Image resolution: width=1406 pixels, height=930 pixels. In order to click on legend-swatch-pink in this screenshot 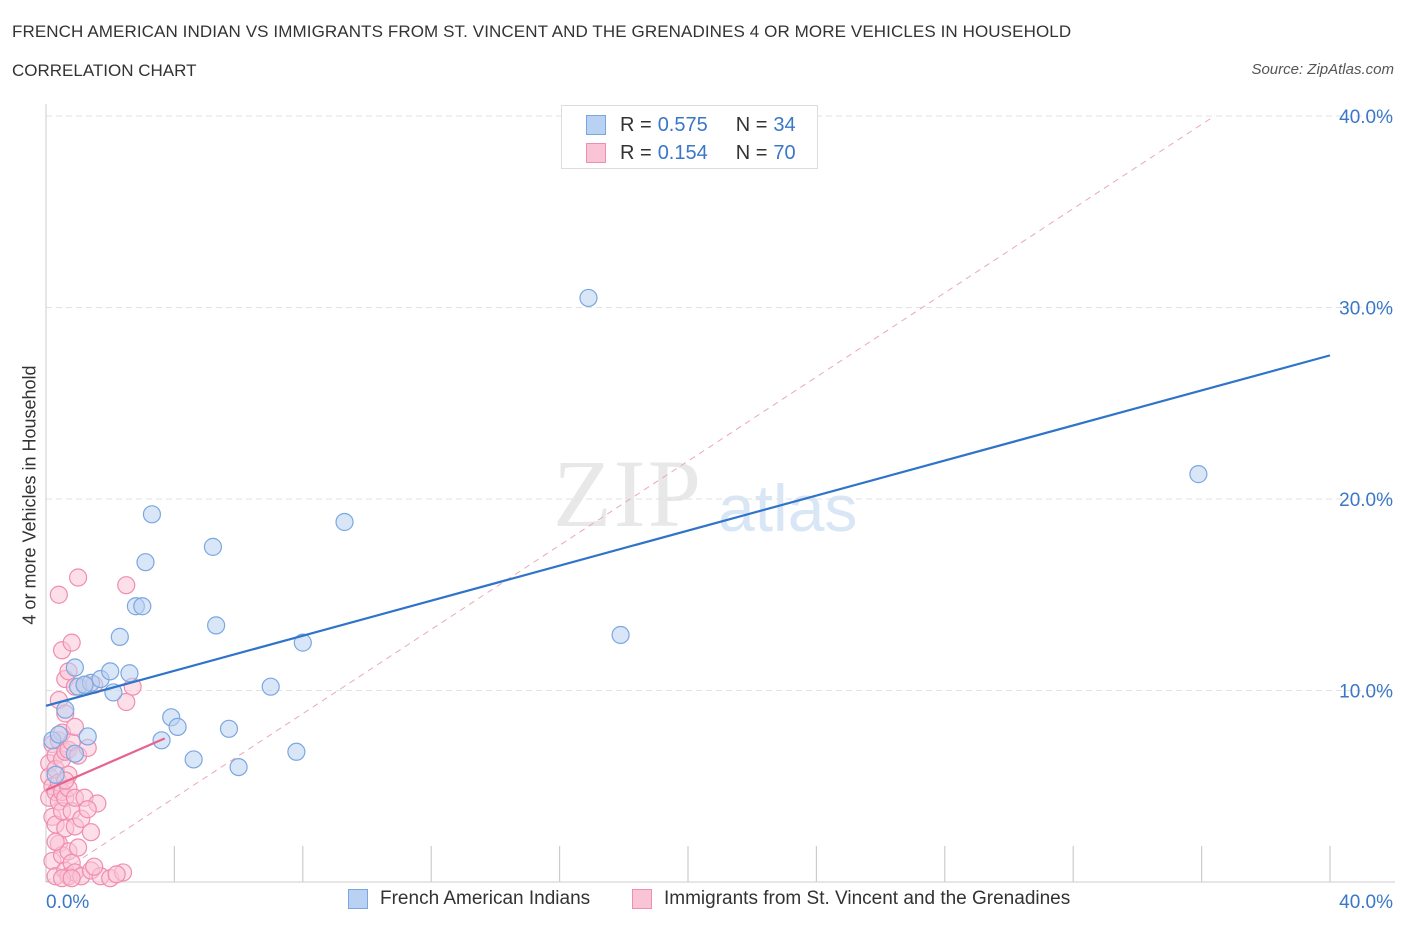, I will do `click(596, 153)`.